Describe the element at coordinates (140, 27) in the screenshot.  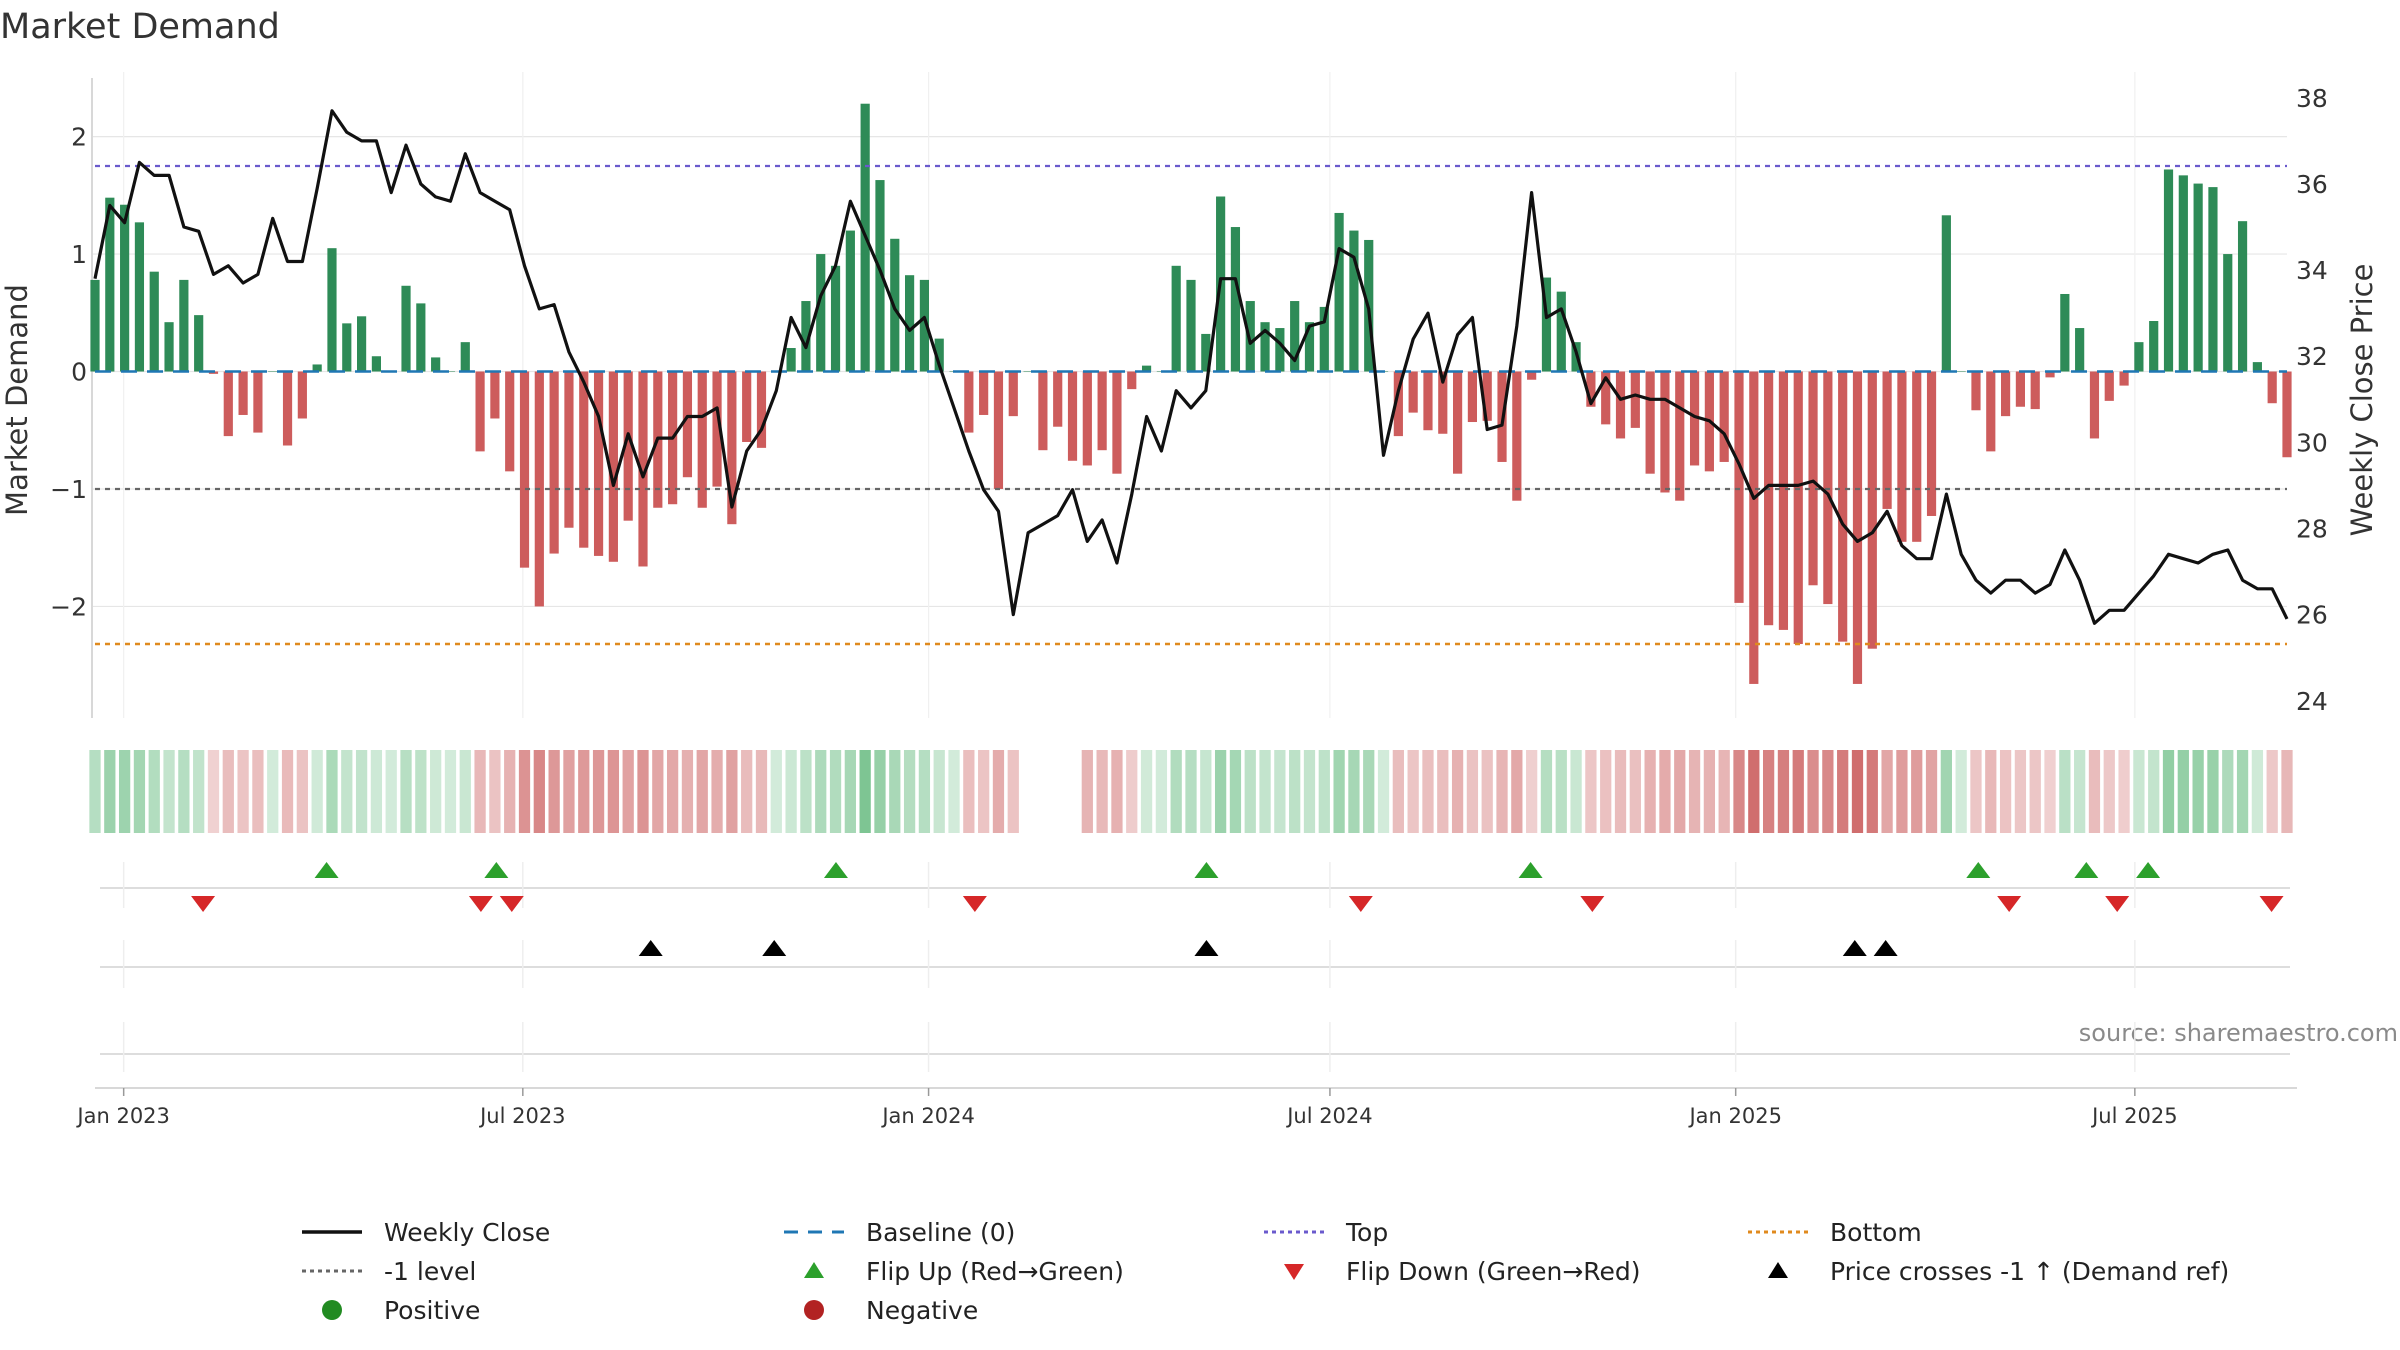
I see `chart-title: Market Demand` at that location.